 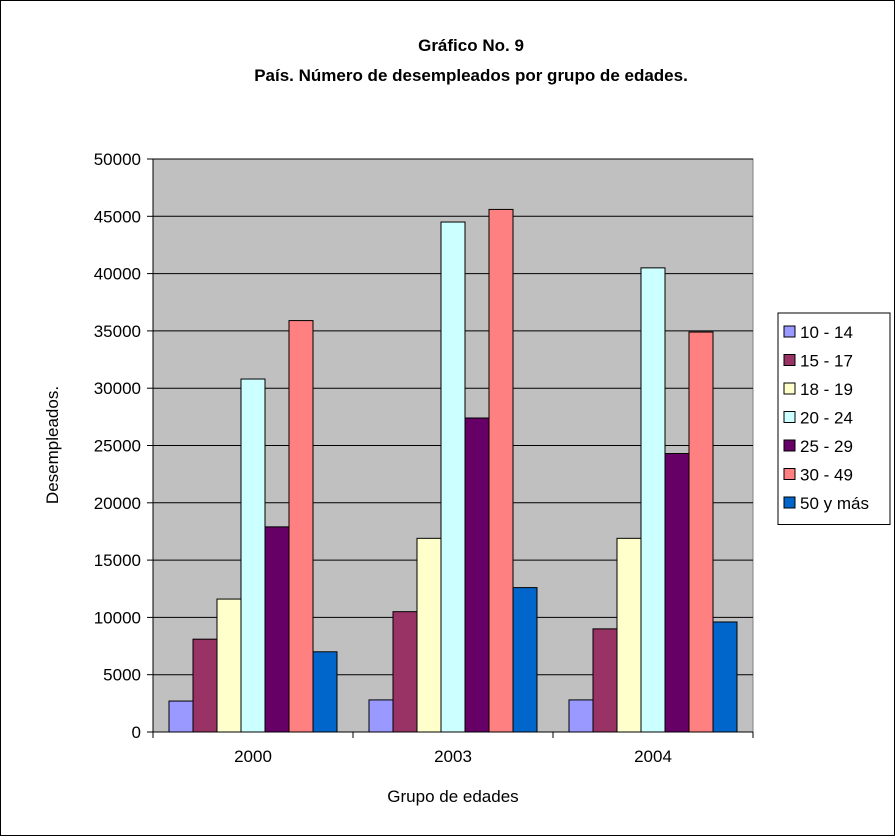 What do you see at coordinates (826, 446) in the screenshot?
I see `legend-label: 25 - 29` at bounding box center [826, 446].